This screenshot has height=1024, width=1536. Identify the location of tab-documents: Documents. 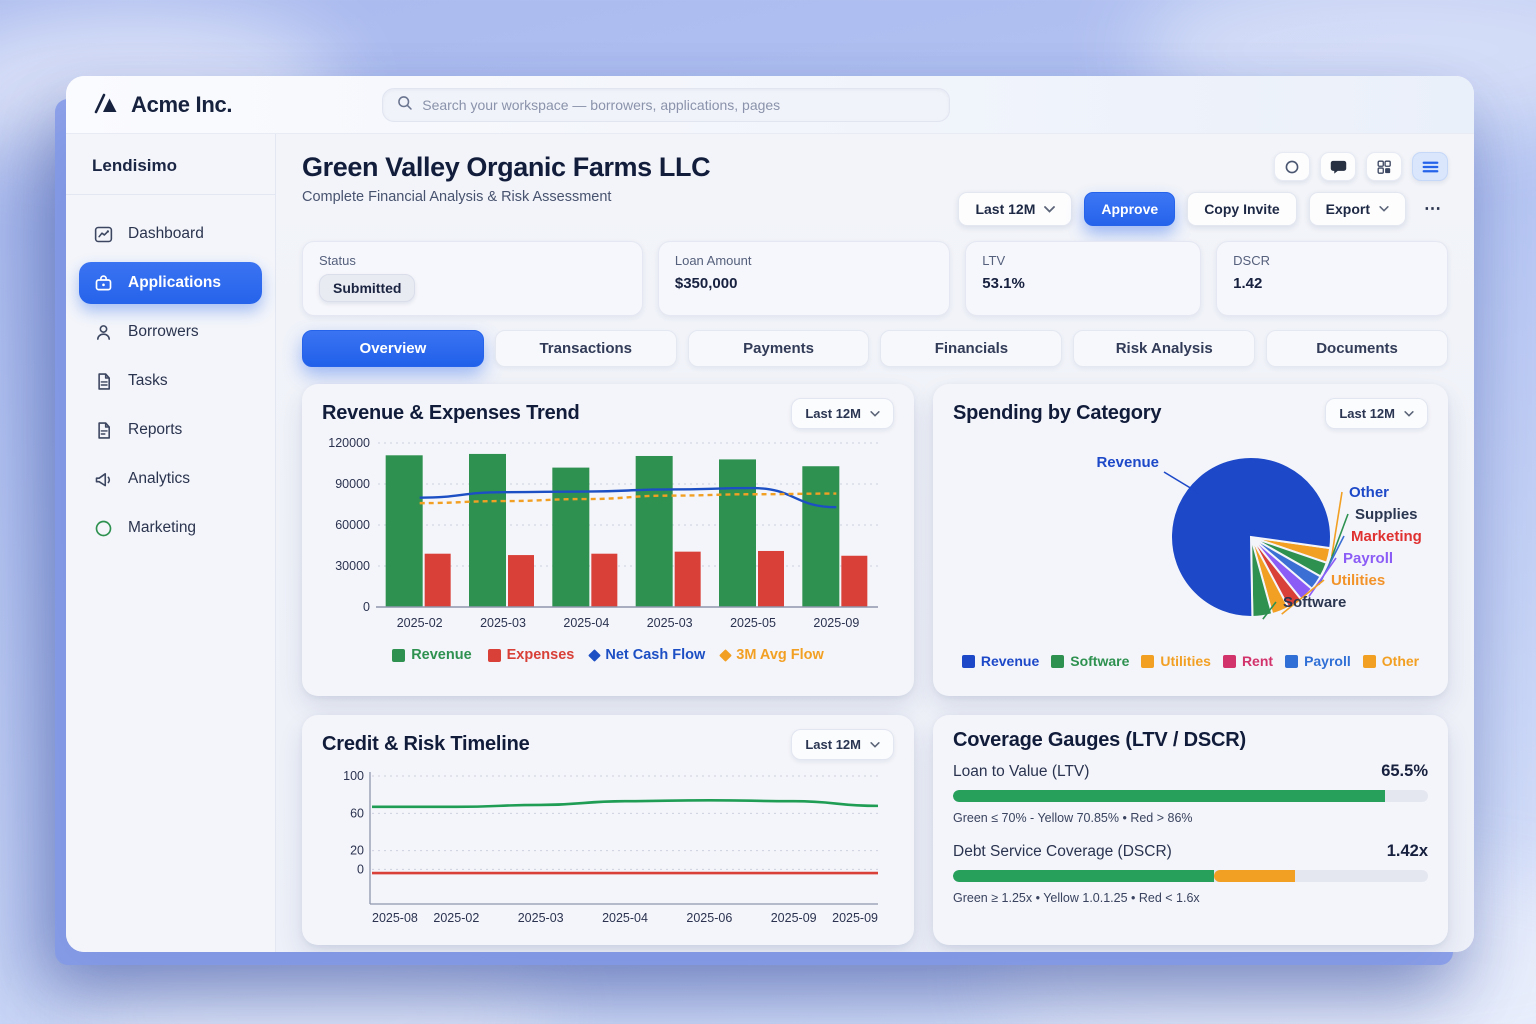
(1357, 348).